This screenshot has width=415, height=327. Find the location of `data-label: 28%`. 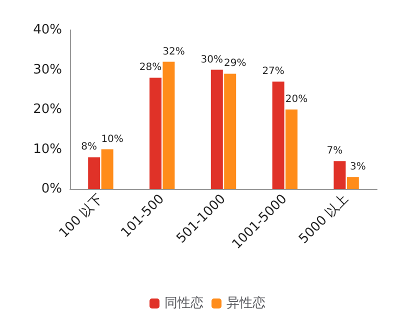

data-label: 28% is located at coordinates (150, 68).